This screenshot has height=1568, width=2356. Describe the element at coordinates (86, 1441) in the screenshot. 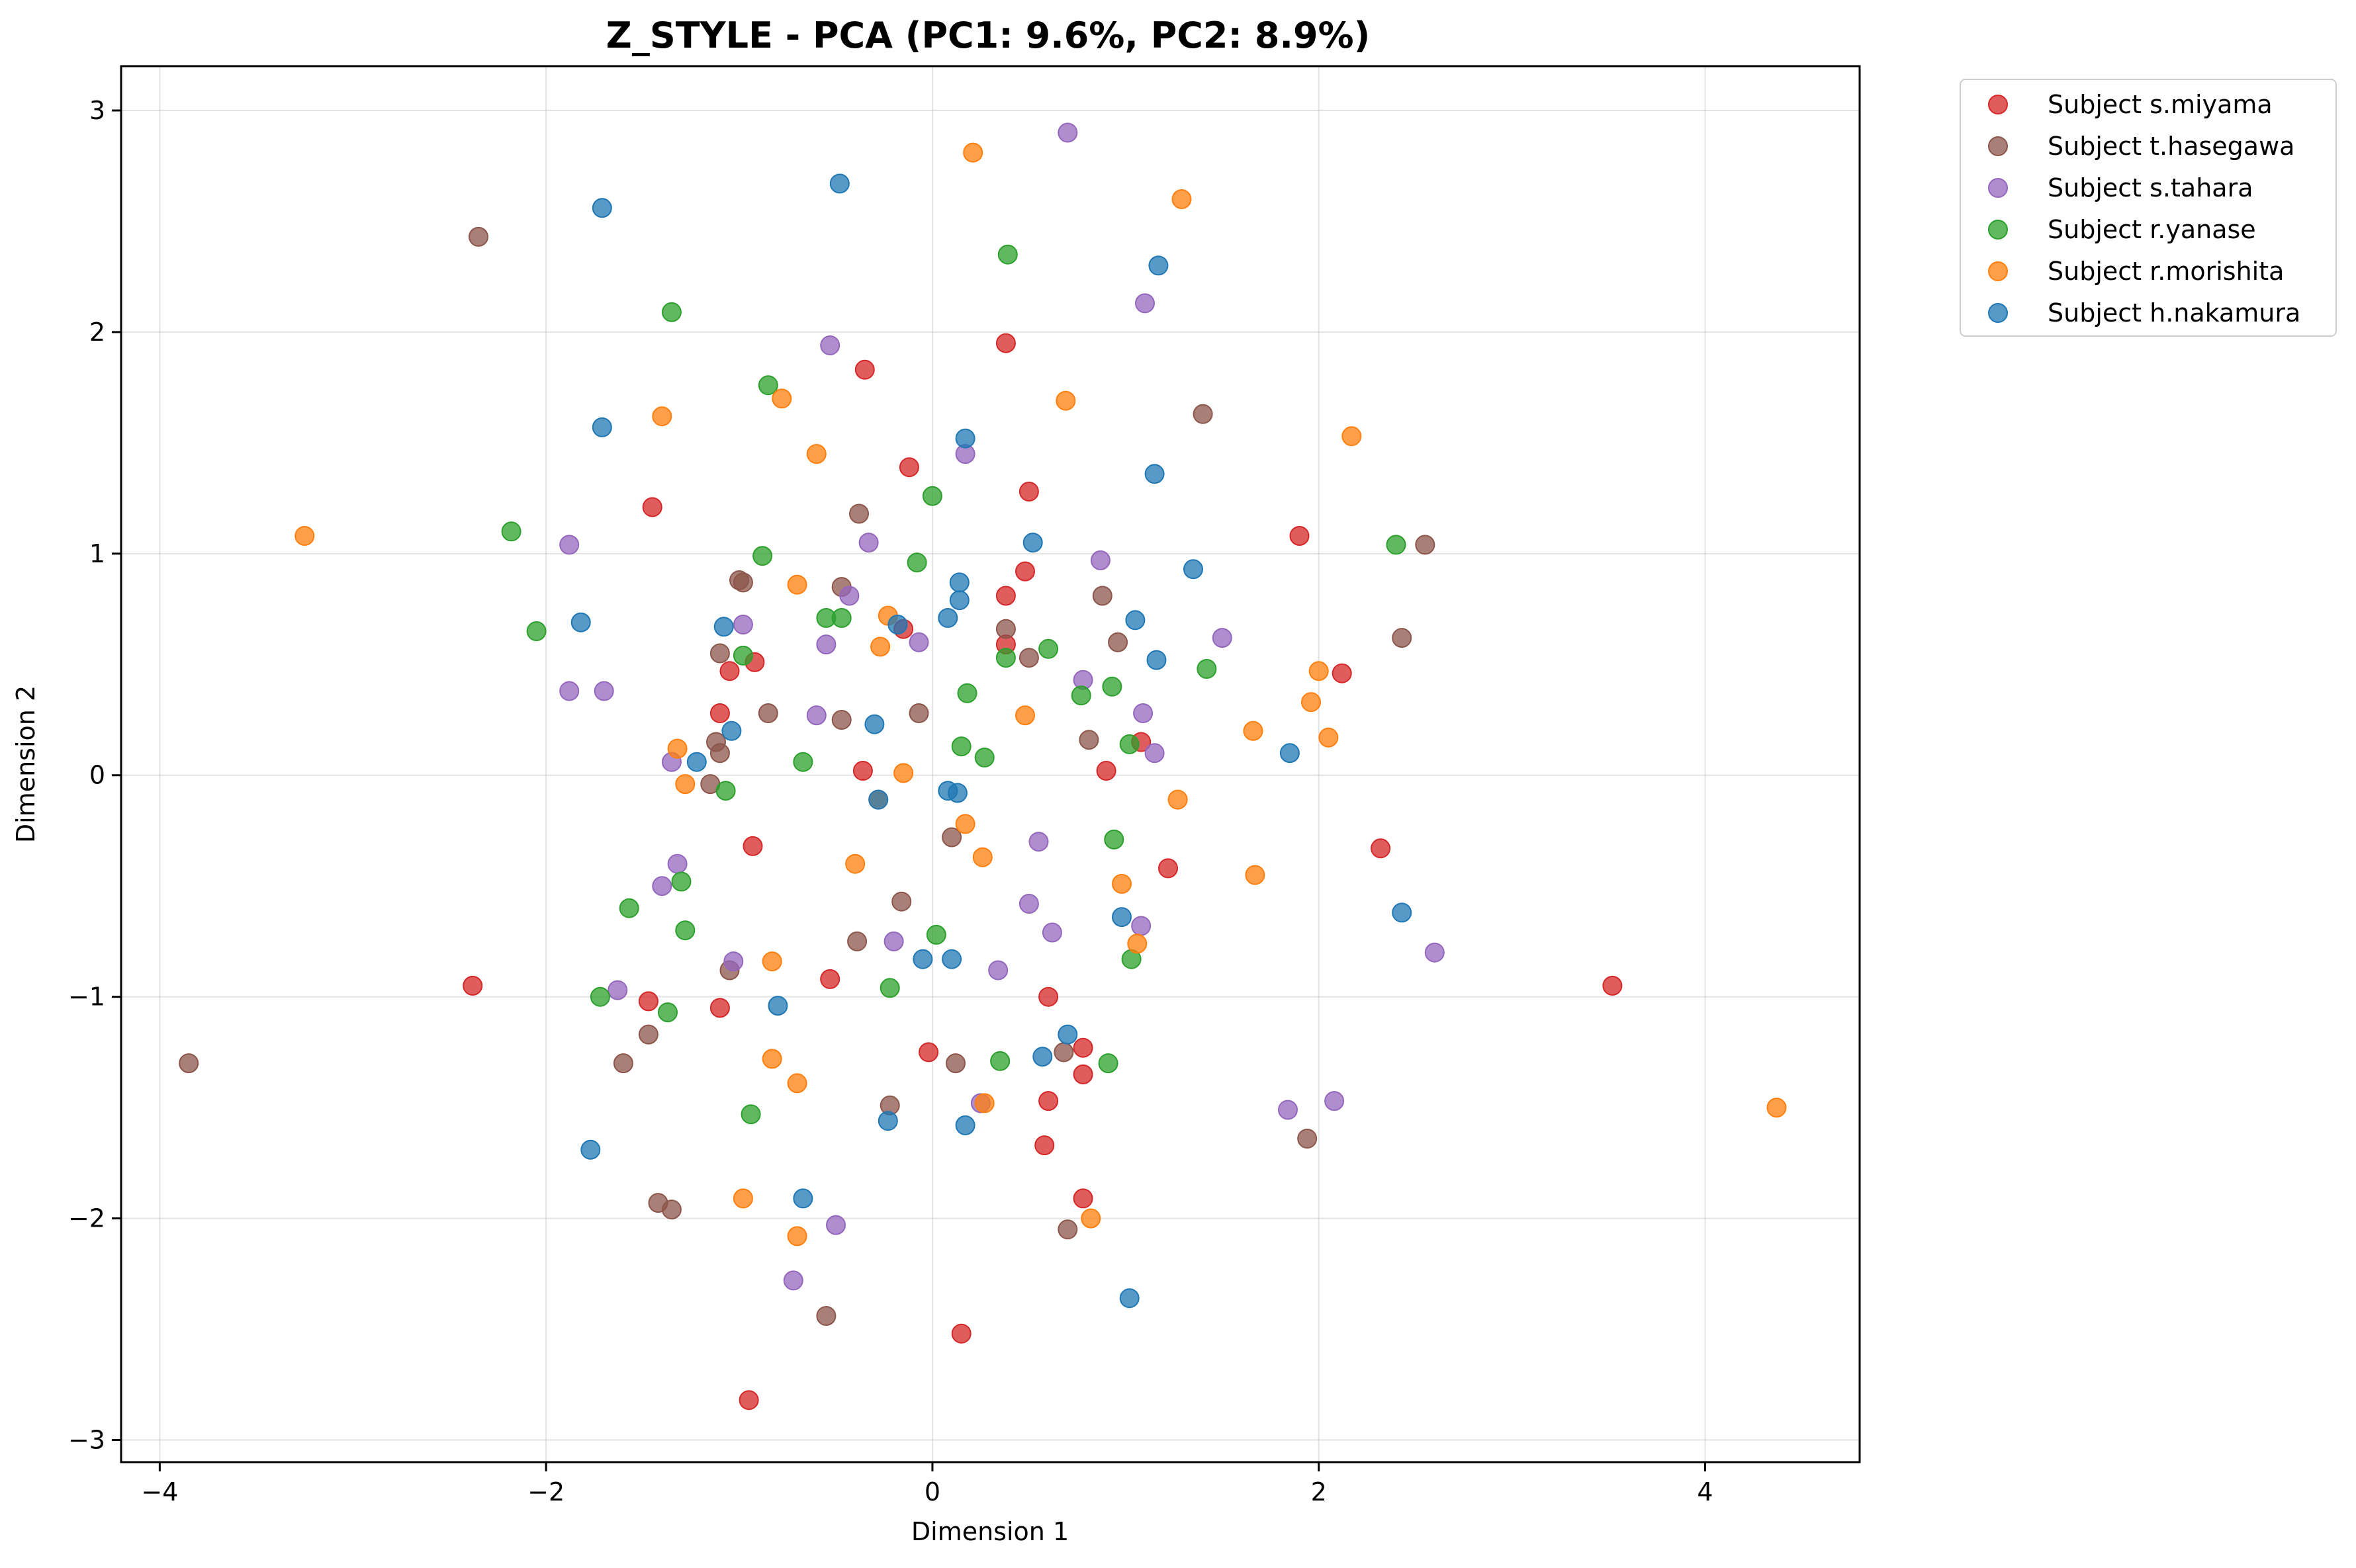

I see `y-tick-label: −3` at that location.